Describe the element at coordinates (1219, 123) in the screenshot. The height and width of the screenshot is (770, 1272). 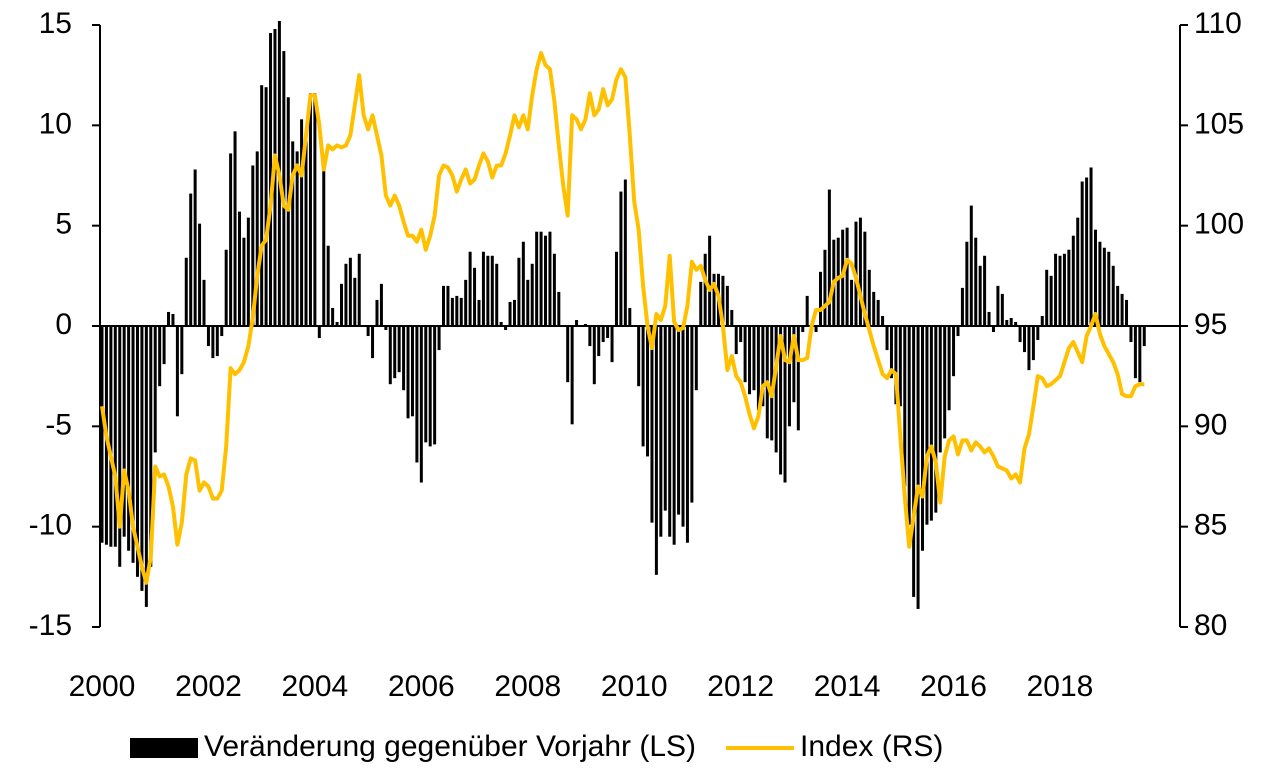
I see `y2-tick-label: 105` at that location.